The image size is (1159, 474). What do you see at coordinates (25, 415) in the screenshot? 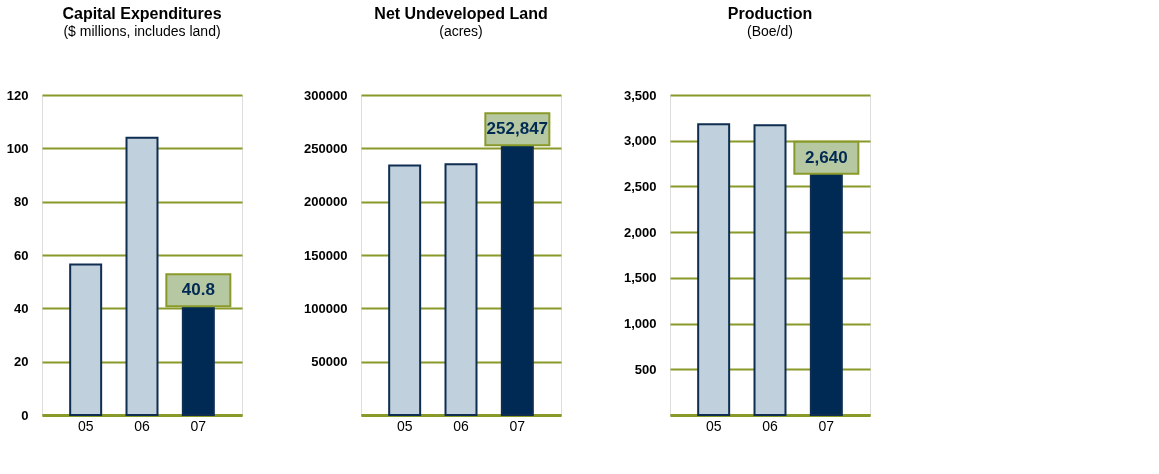
I see `y-tick-label: 0` at bounding box center [25, 415].